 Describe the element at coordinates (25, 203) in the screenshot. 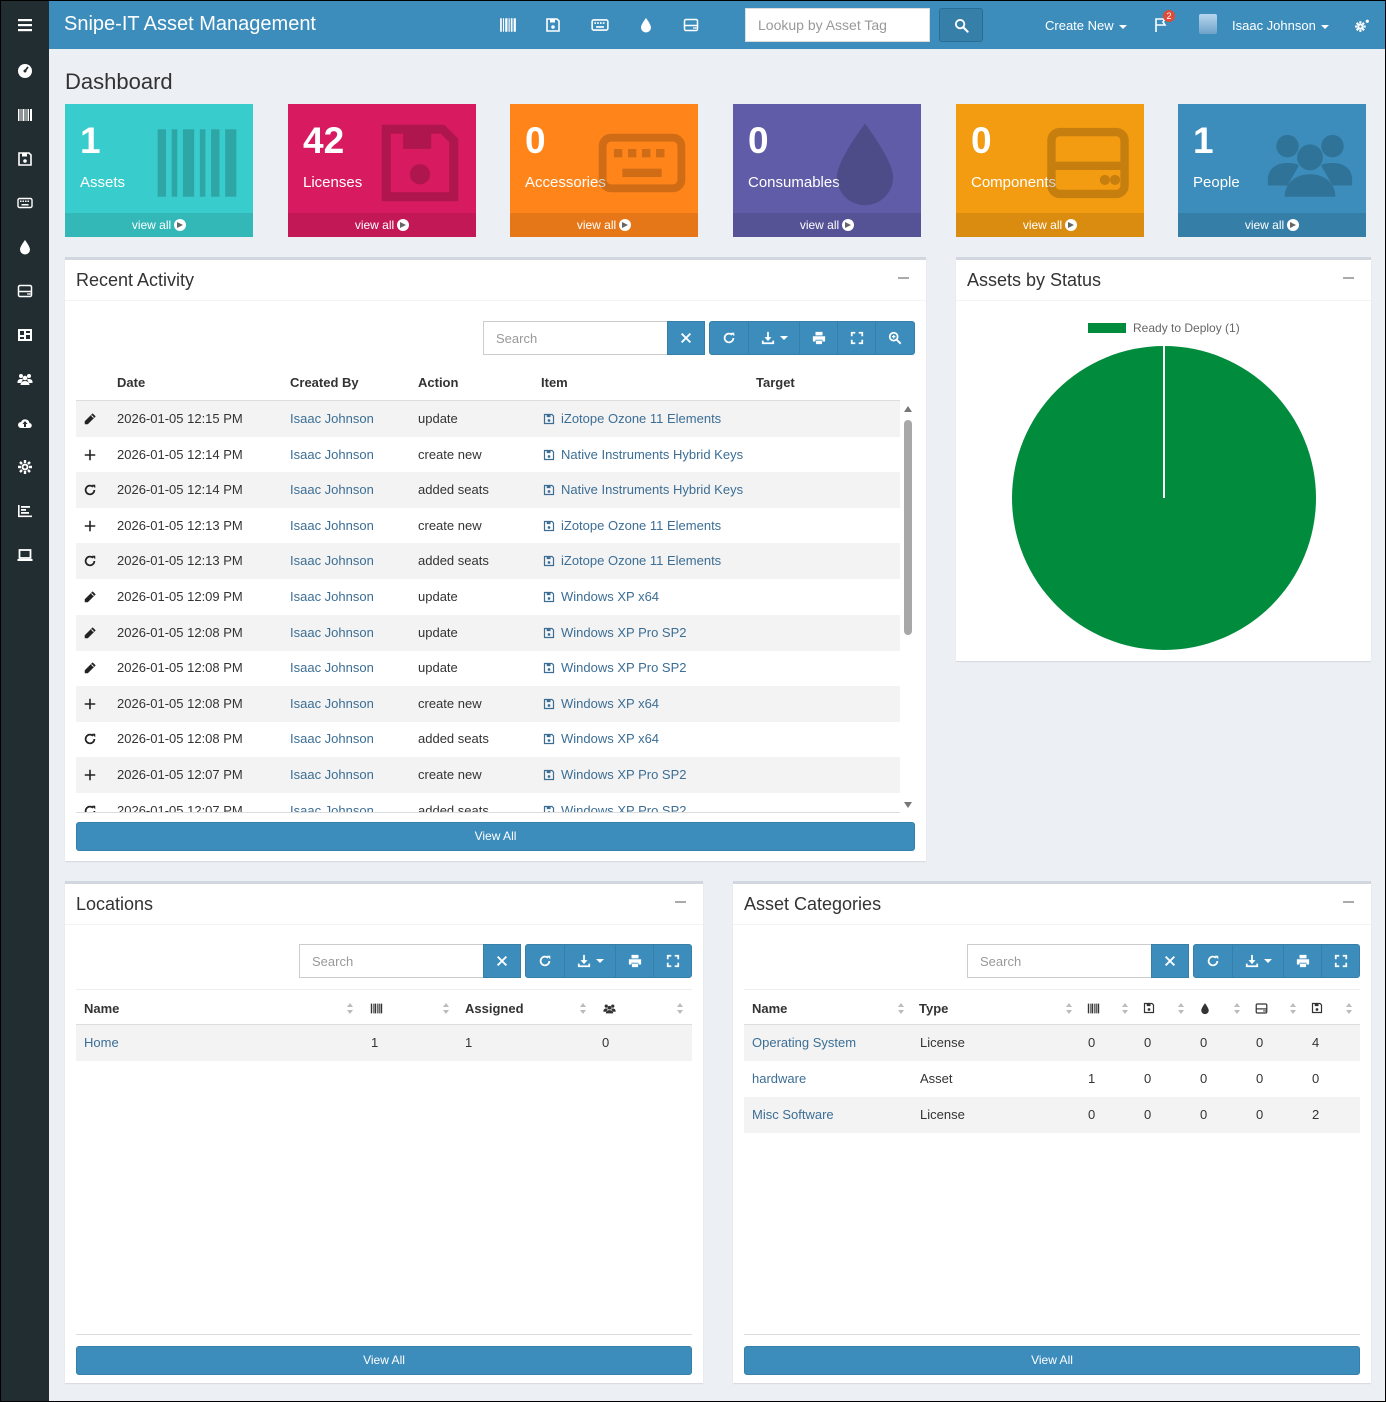

I see `sidebar-item-accessories` at that location.